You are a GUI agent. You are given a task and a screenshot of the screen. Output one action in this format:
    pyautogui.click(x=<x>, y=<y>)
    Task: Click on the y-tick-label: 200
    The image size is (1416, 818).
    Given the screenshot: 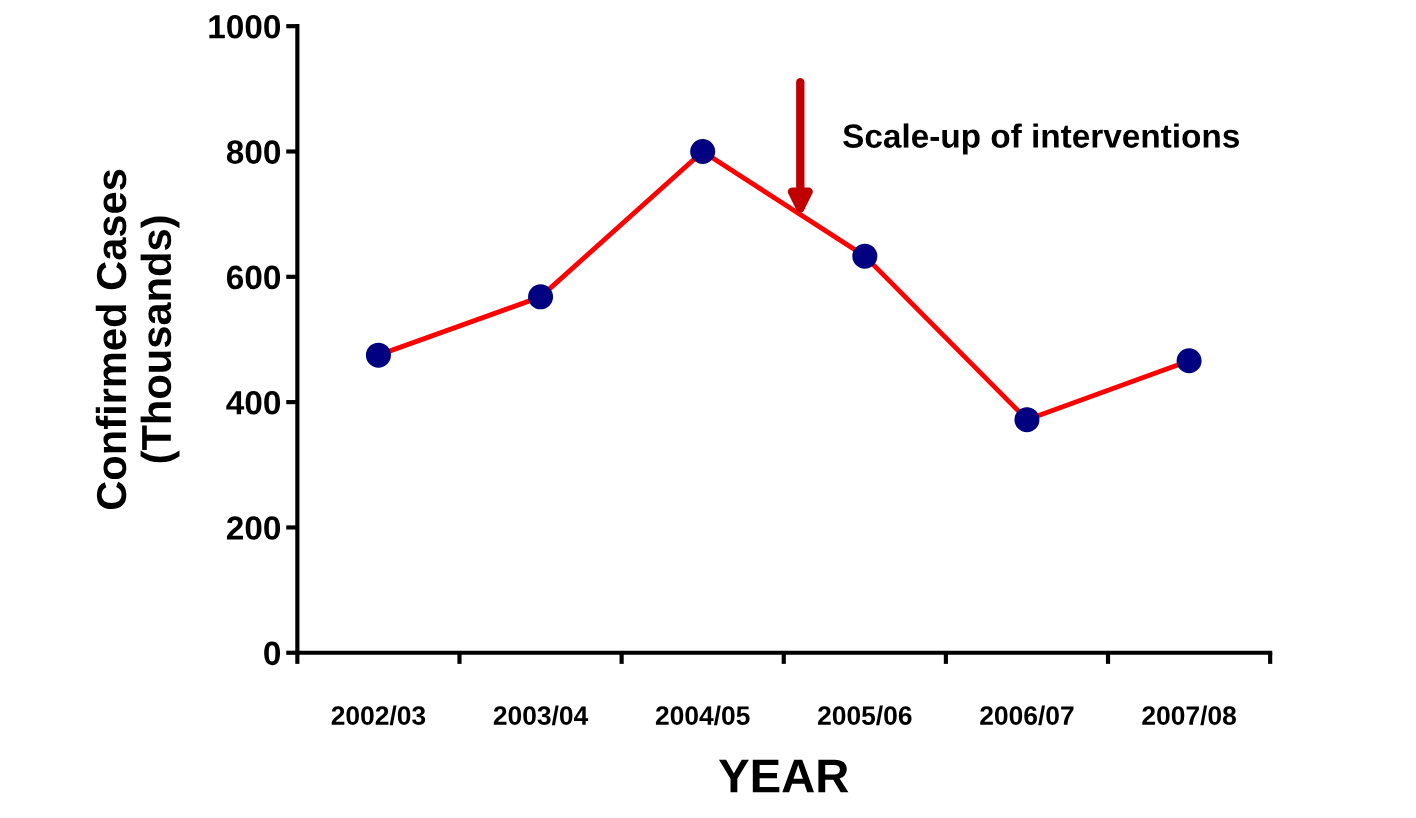 What is the action you would take?
    pyautogui.click(x=253, y=528)
    